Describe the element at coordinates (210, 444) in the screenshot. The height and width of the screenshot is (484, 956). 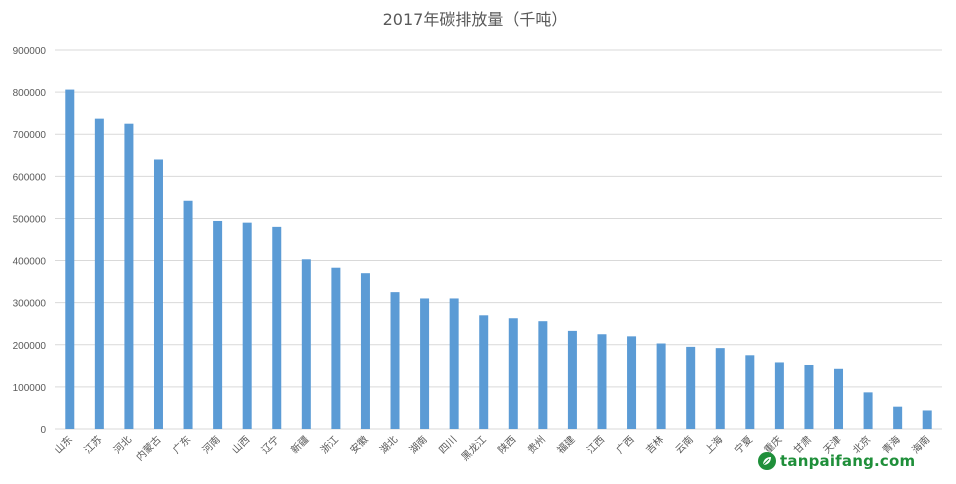
I see `x-tick-label: 河南` at that location.